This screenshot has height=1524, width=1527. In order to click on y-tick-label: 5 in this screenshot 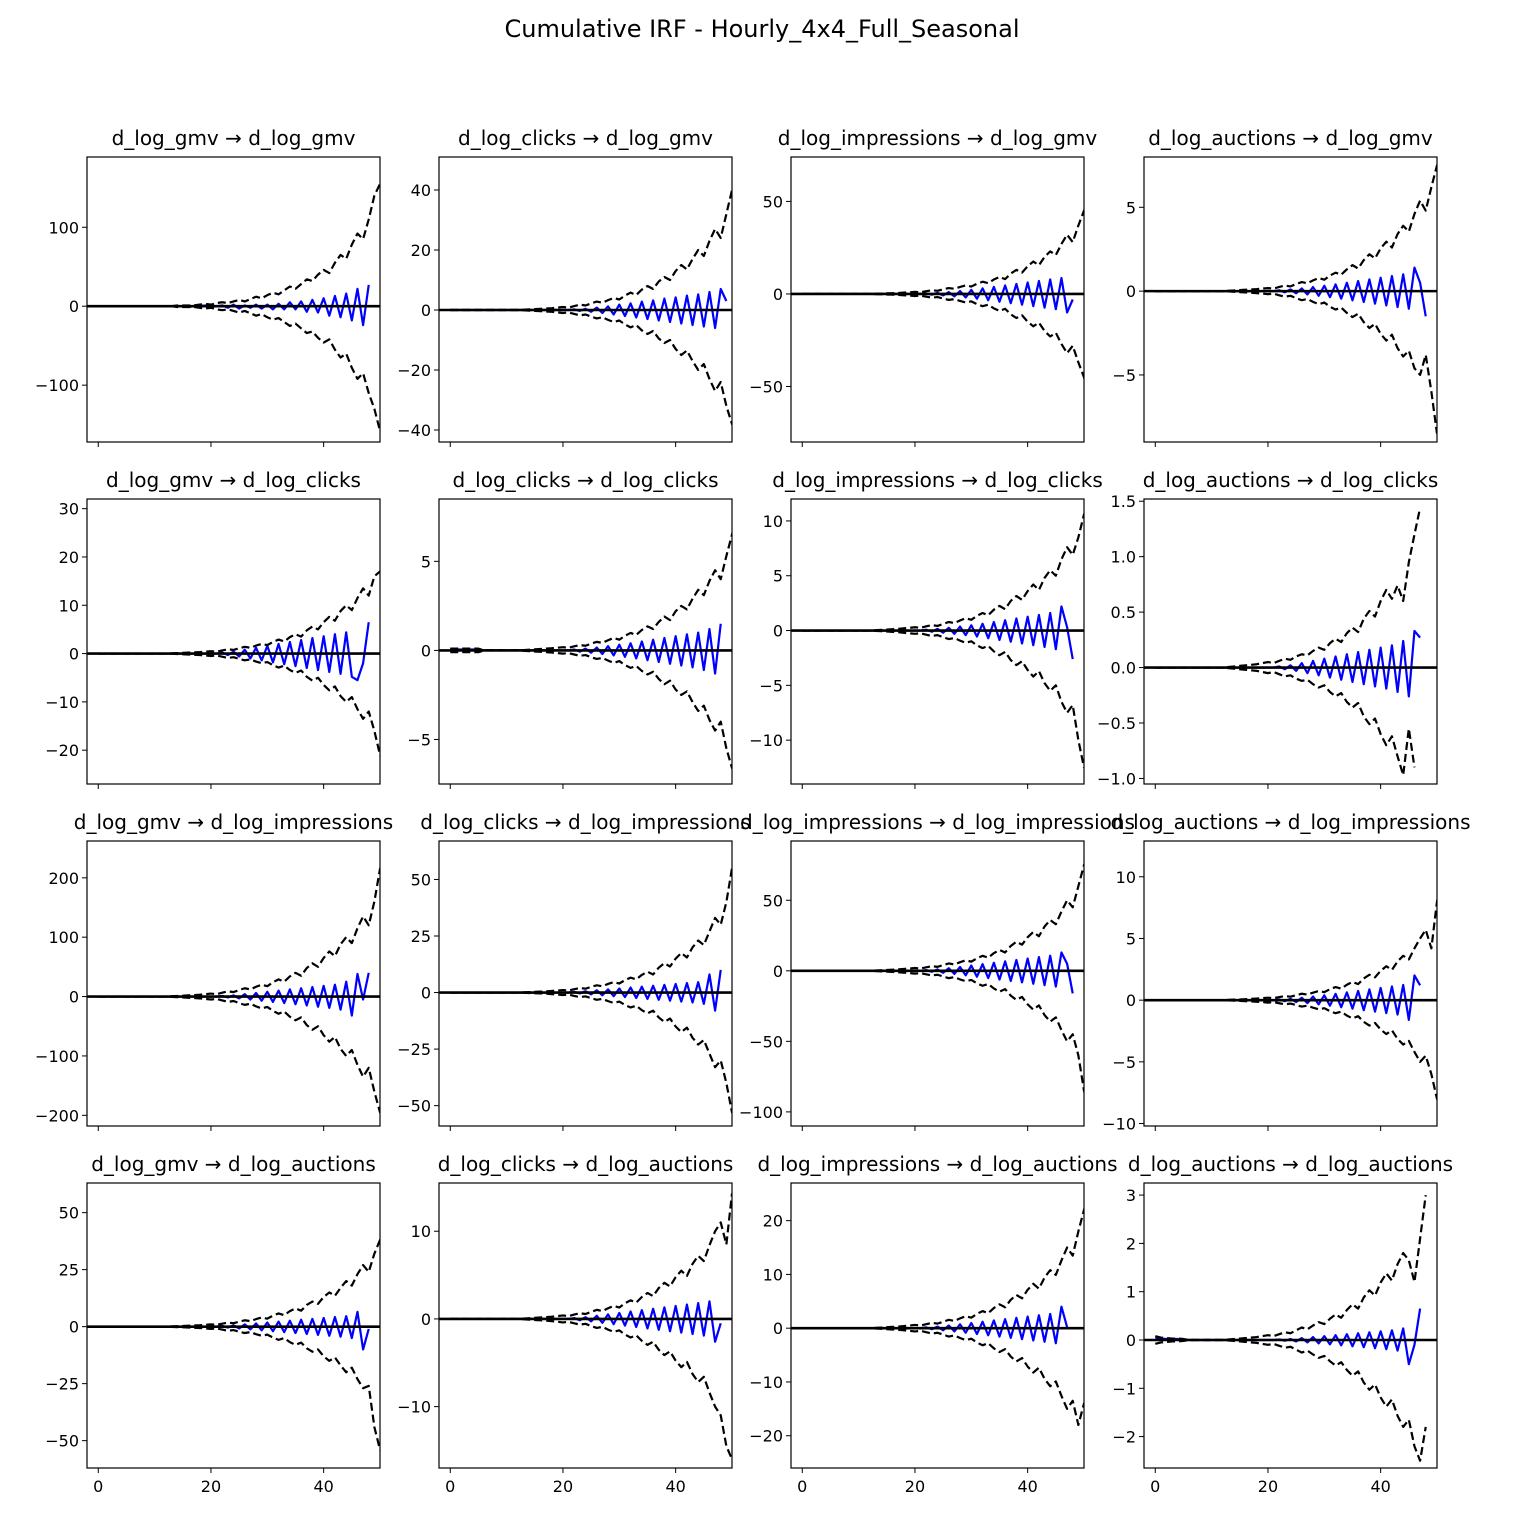, I will do `click(1131, 207)`.